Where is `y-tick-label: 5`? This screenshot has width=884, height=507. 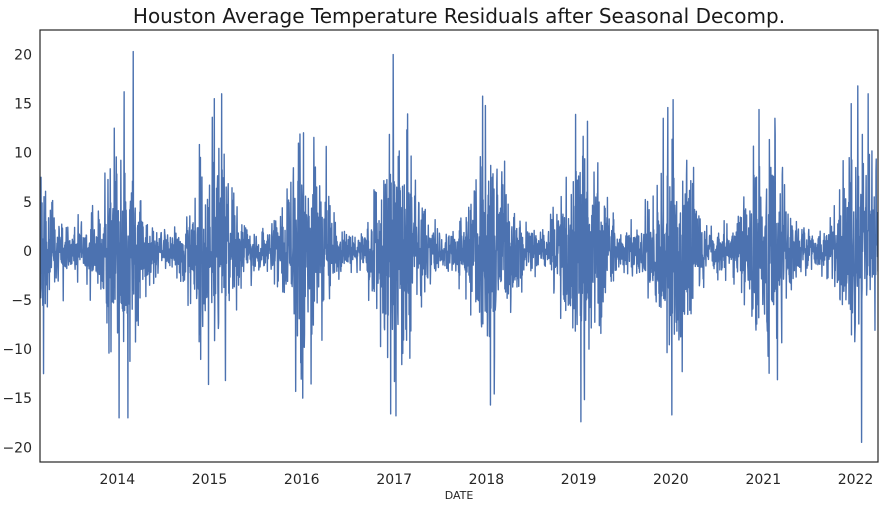 y-tick-label: 5 is located at coordinates (27, 203).